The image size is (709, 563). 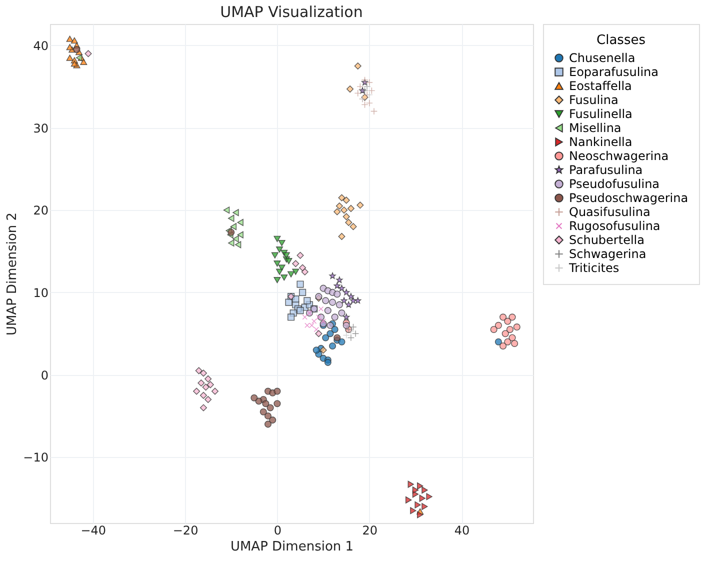 What do you see at coordinates (606, 240) in the screenshot?
I see `legend-label: Schubertella` at bounding box center [606, 240].